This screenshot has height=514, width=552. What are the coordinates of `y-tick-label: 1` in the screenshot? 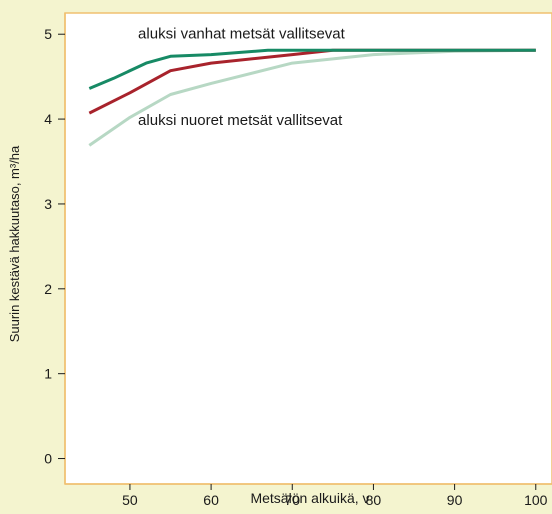 It's located at (48, 374).